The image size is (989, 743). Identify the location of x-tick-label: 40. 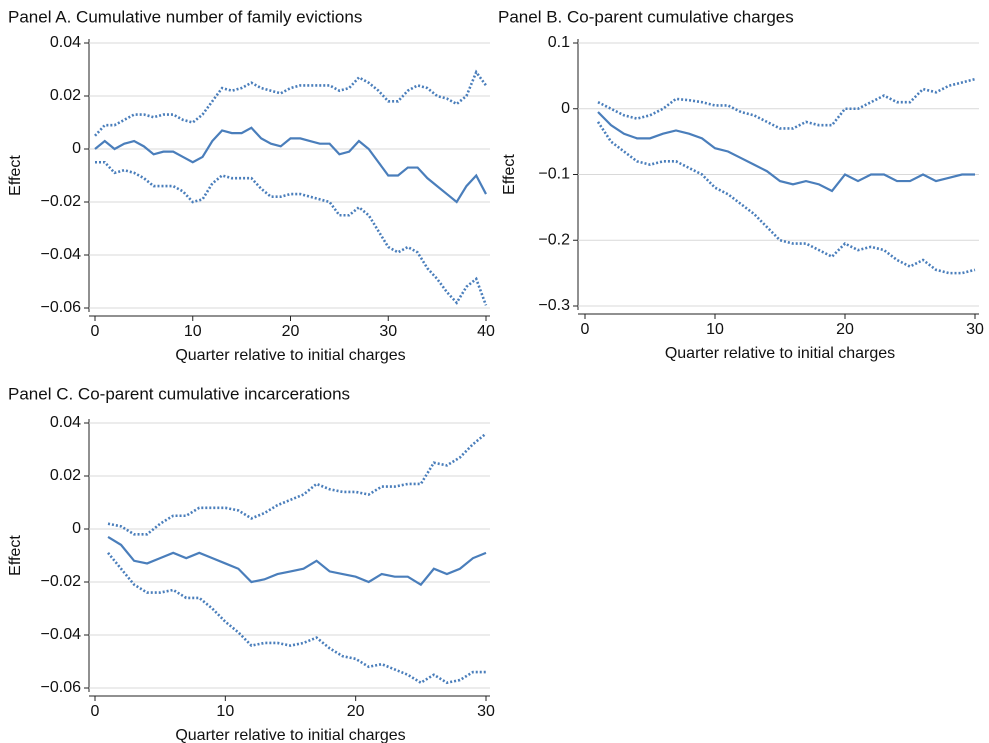
(486, 331).